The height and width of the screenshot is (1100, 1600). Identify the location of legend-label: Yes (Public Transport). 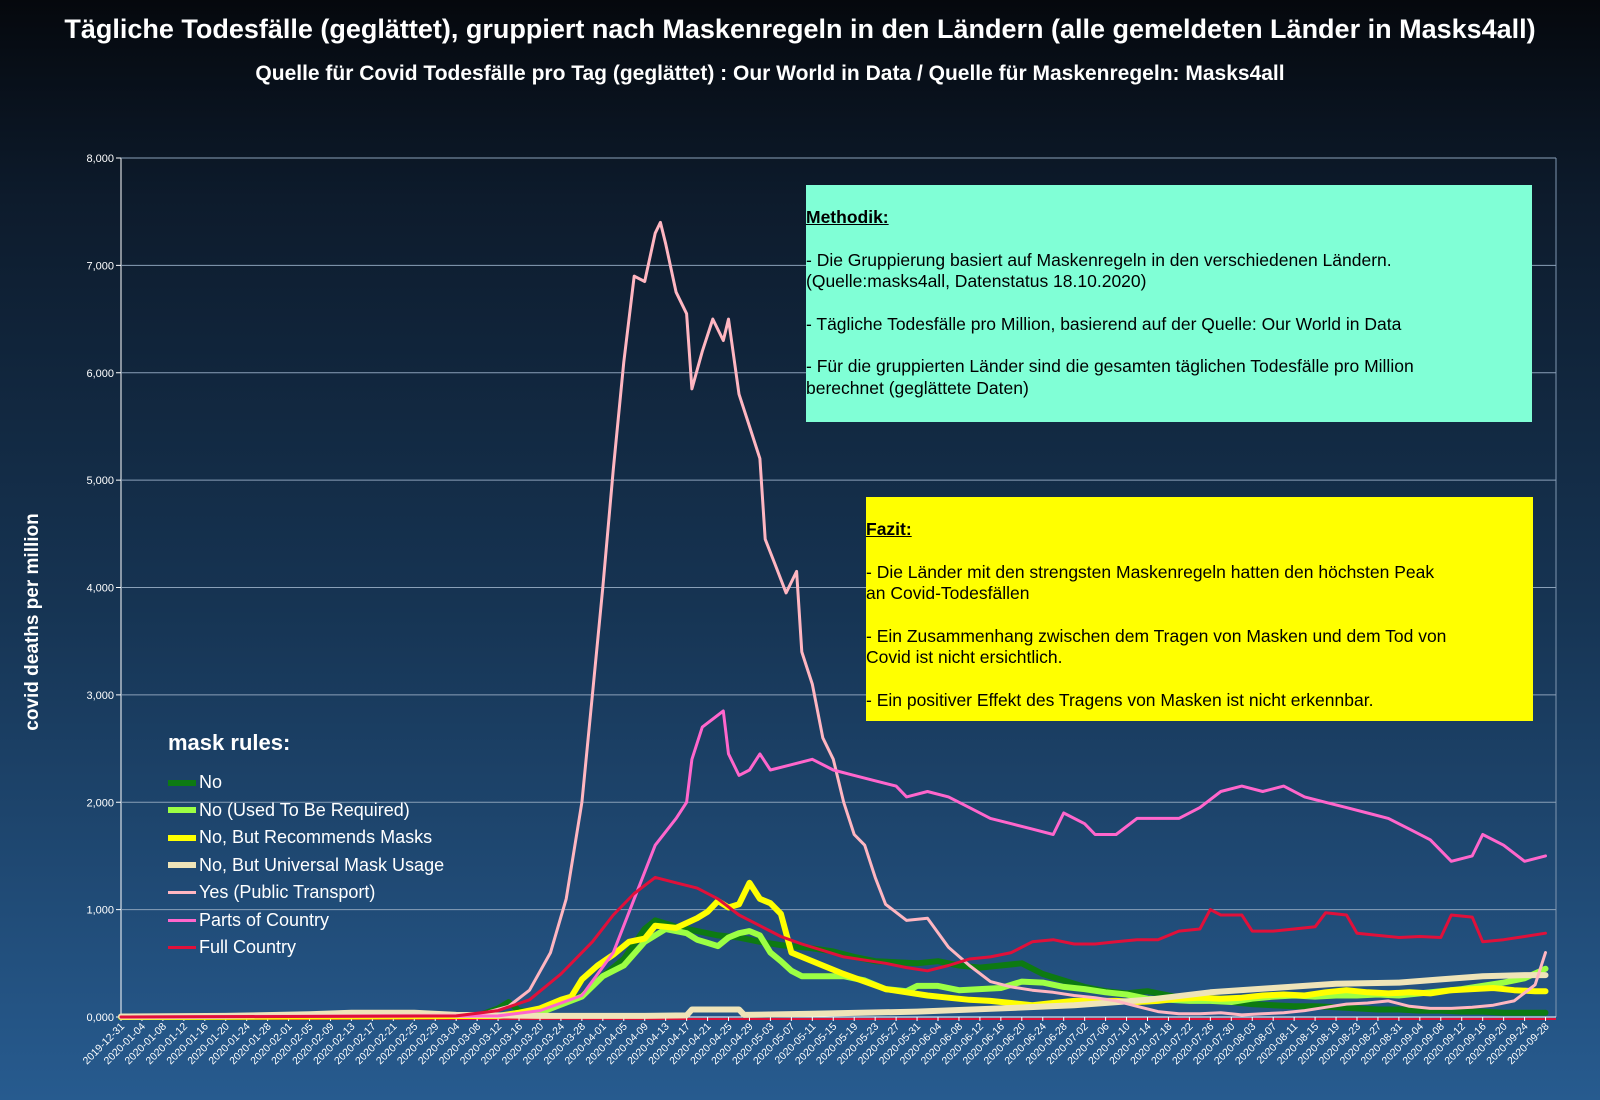
(287, 892).